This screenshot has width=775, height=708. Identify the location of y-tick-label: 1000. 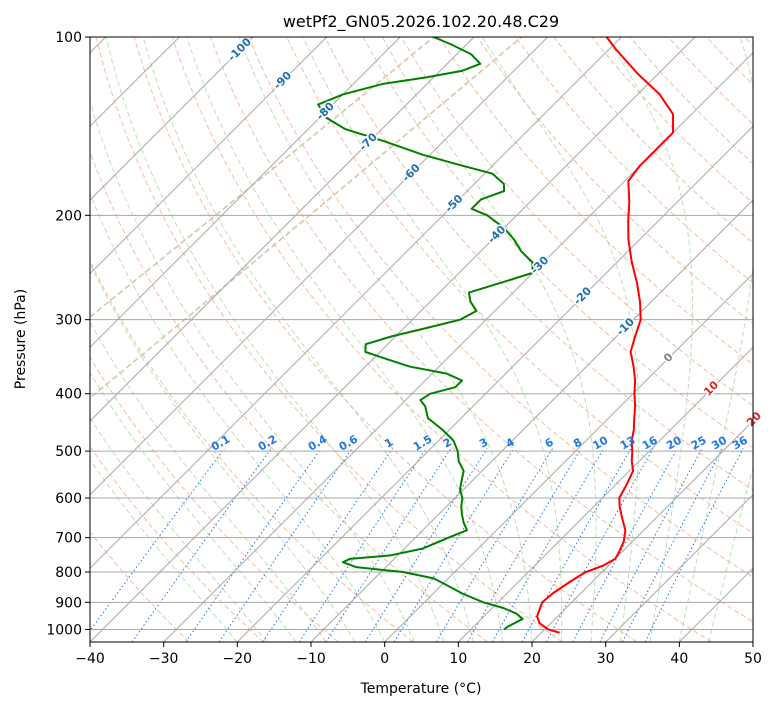
(64, 630).